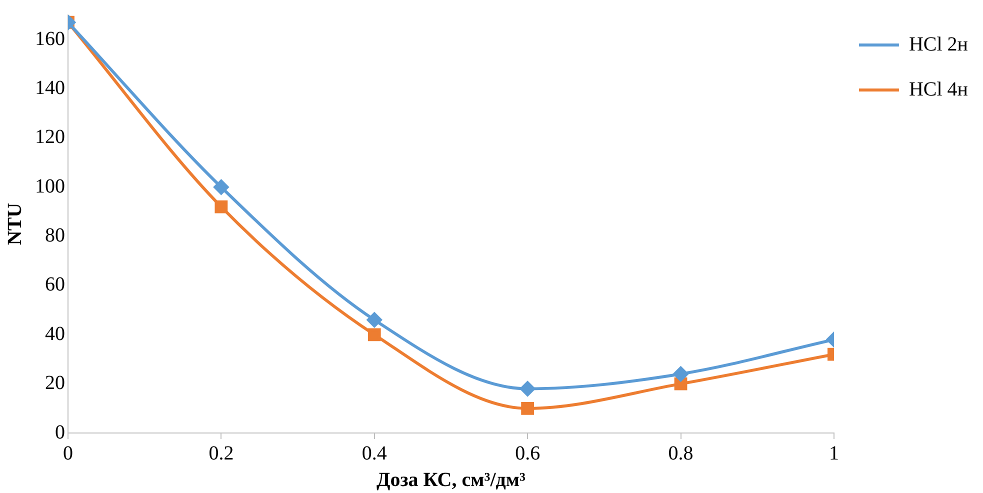 The height and width of the screenshot is (493, 983). What do you see at coordinates (938, 44) in the screenshot?
I see `legend-label: HCl 2н` at bounding box center [938, 44].